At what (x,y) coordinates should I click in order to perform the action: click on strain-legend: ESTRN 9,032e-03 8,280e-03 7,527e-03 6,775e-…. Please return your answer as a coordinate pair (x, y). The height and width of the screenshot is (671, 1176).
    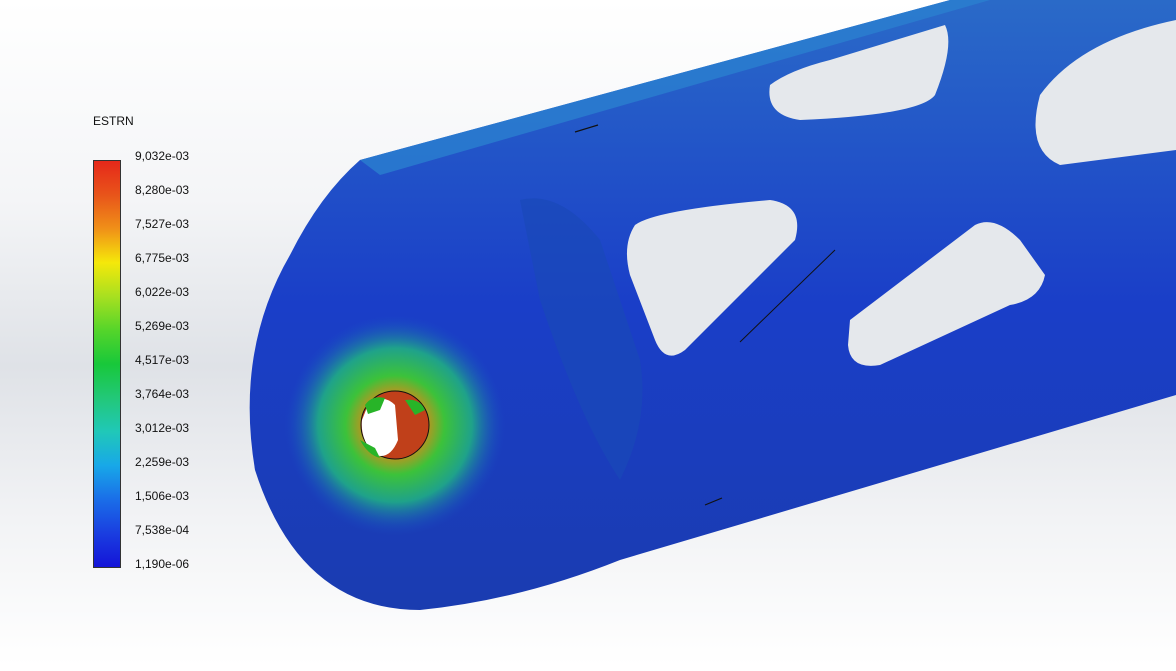
    Looking at the image, I should click on (151, 345).